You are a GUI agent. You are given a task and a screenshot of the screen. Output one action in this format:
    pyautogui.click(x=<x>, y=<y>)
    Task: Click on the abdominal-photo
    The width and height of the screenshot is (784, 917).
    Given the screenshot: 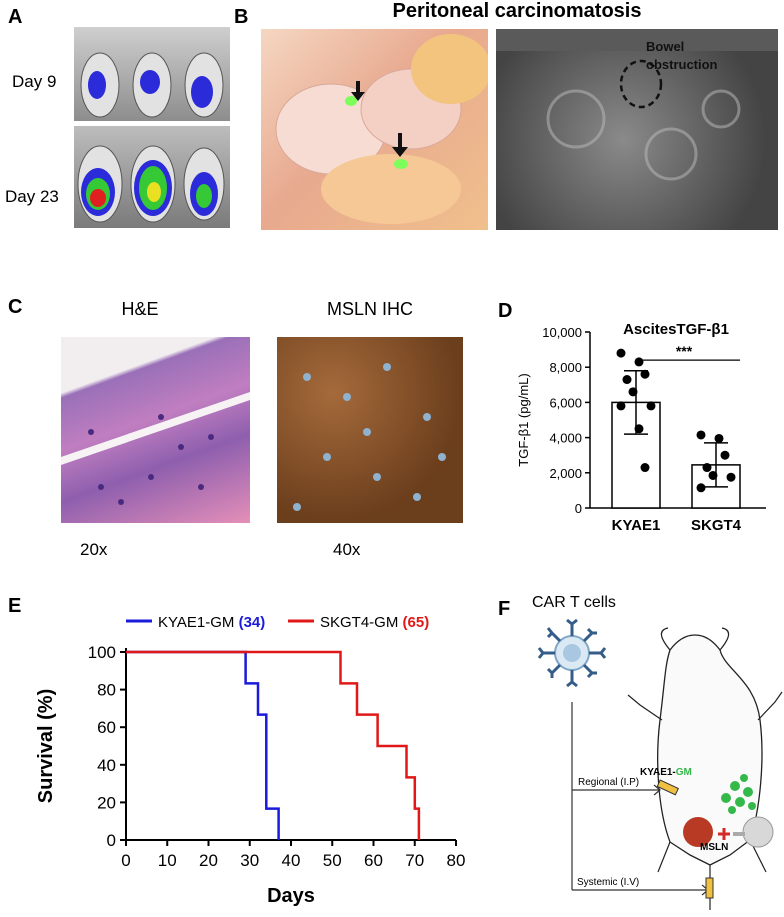 What is the action you would take?
    pyautogui.click(x=374, y=129)
    